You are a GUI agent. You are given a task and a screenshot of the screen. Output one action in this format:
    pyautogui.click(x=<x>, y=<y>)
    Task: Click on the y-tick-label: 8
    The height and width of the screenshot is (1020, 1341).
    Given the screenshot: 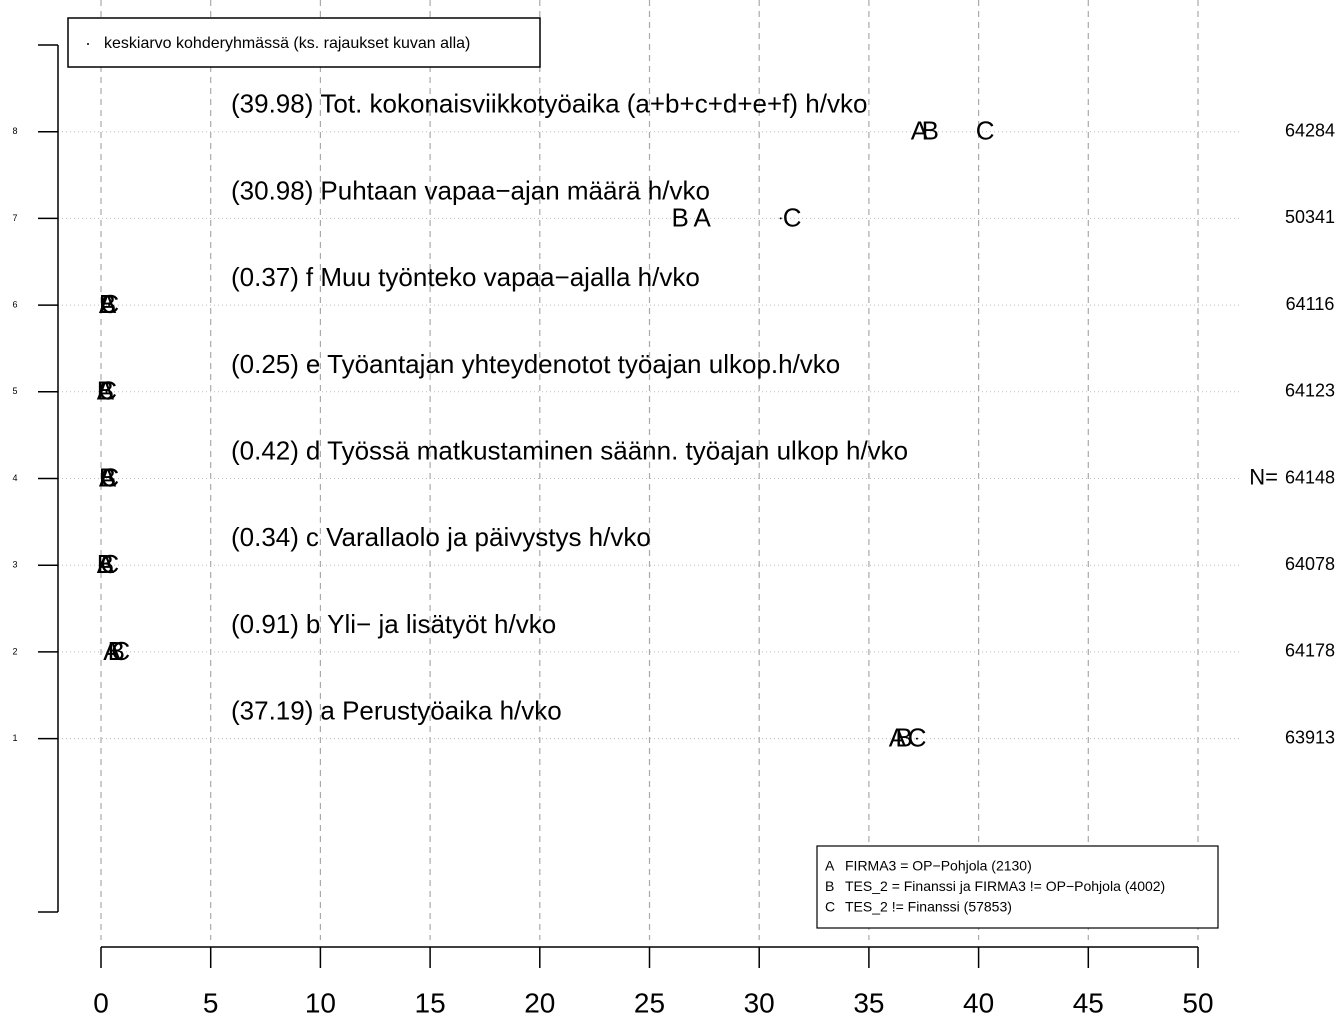 What is the action you would take?
    pyautogui.click(x=14, y=131)
    